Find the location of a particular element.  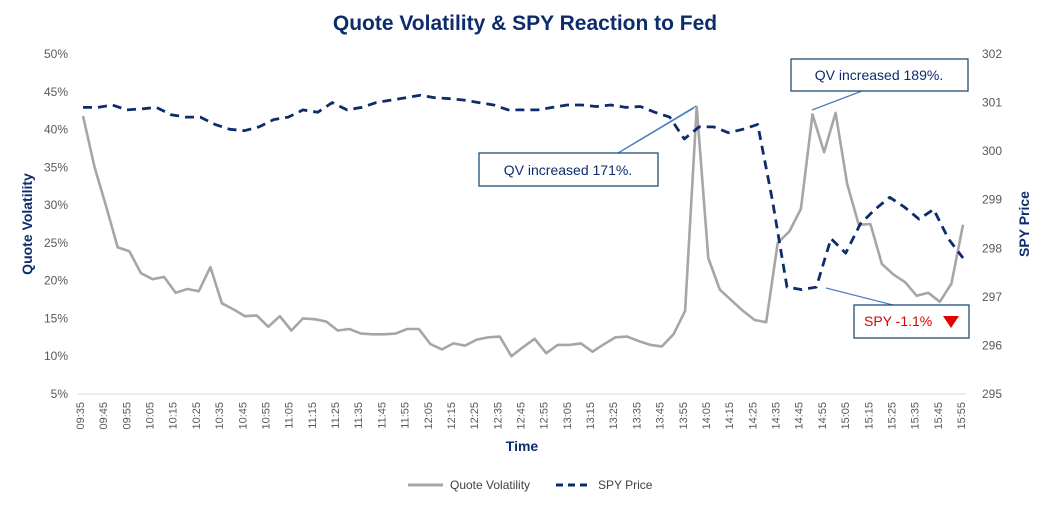

y-left-tick-label: 50% is located at coordinates (56, 54).